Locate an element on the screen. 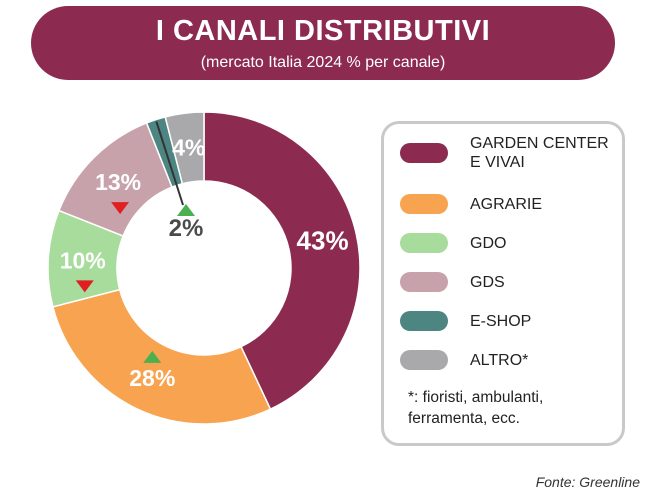 The image size is (656, 500). chart-subtitle: (mercato Italia 2024 % per canale) is located at coordinates (323, 62).